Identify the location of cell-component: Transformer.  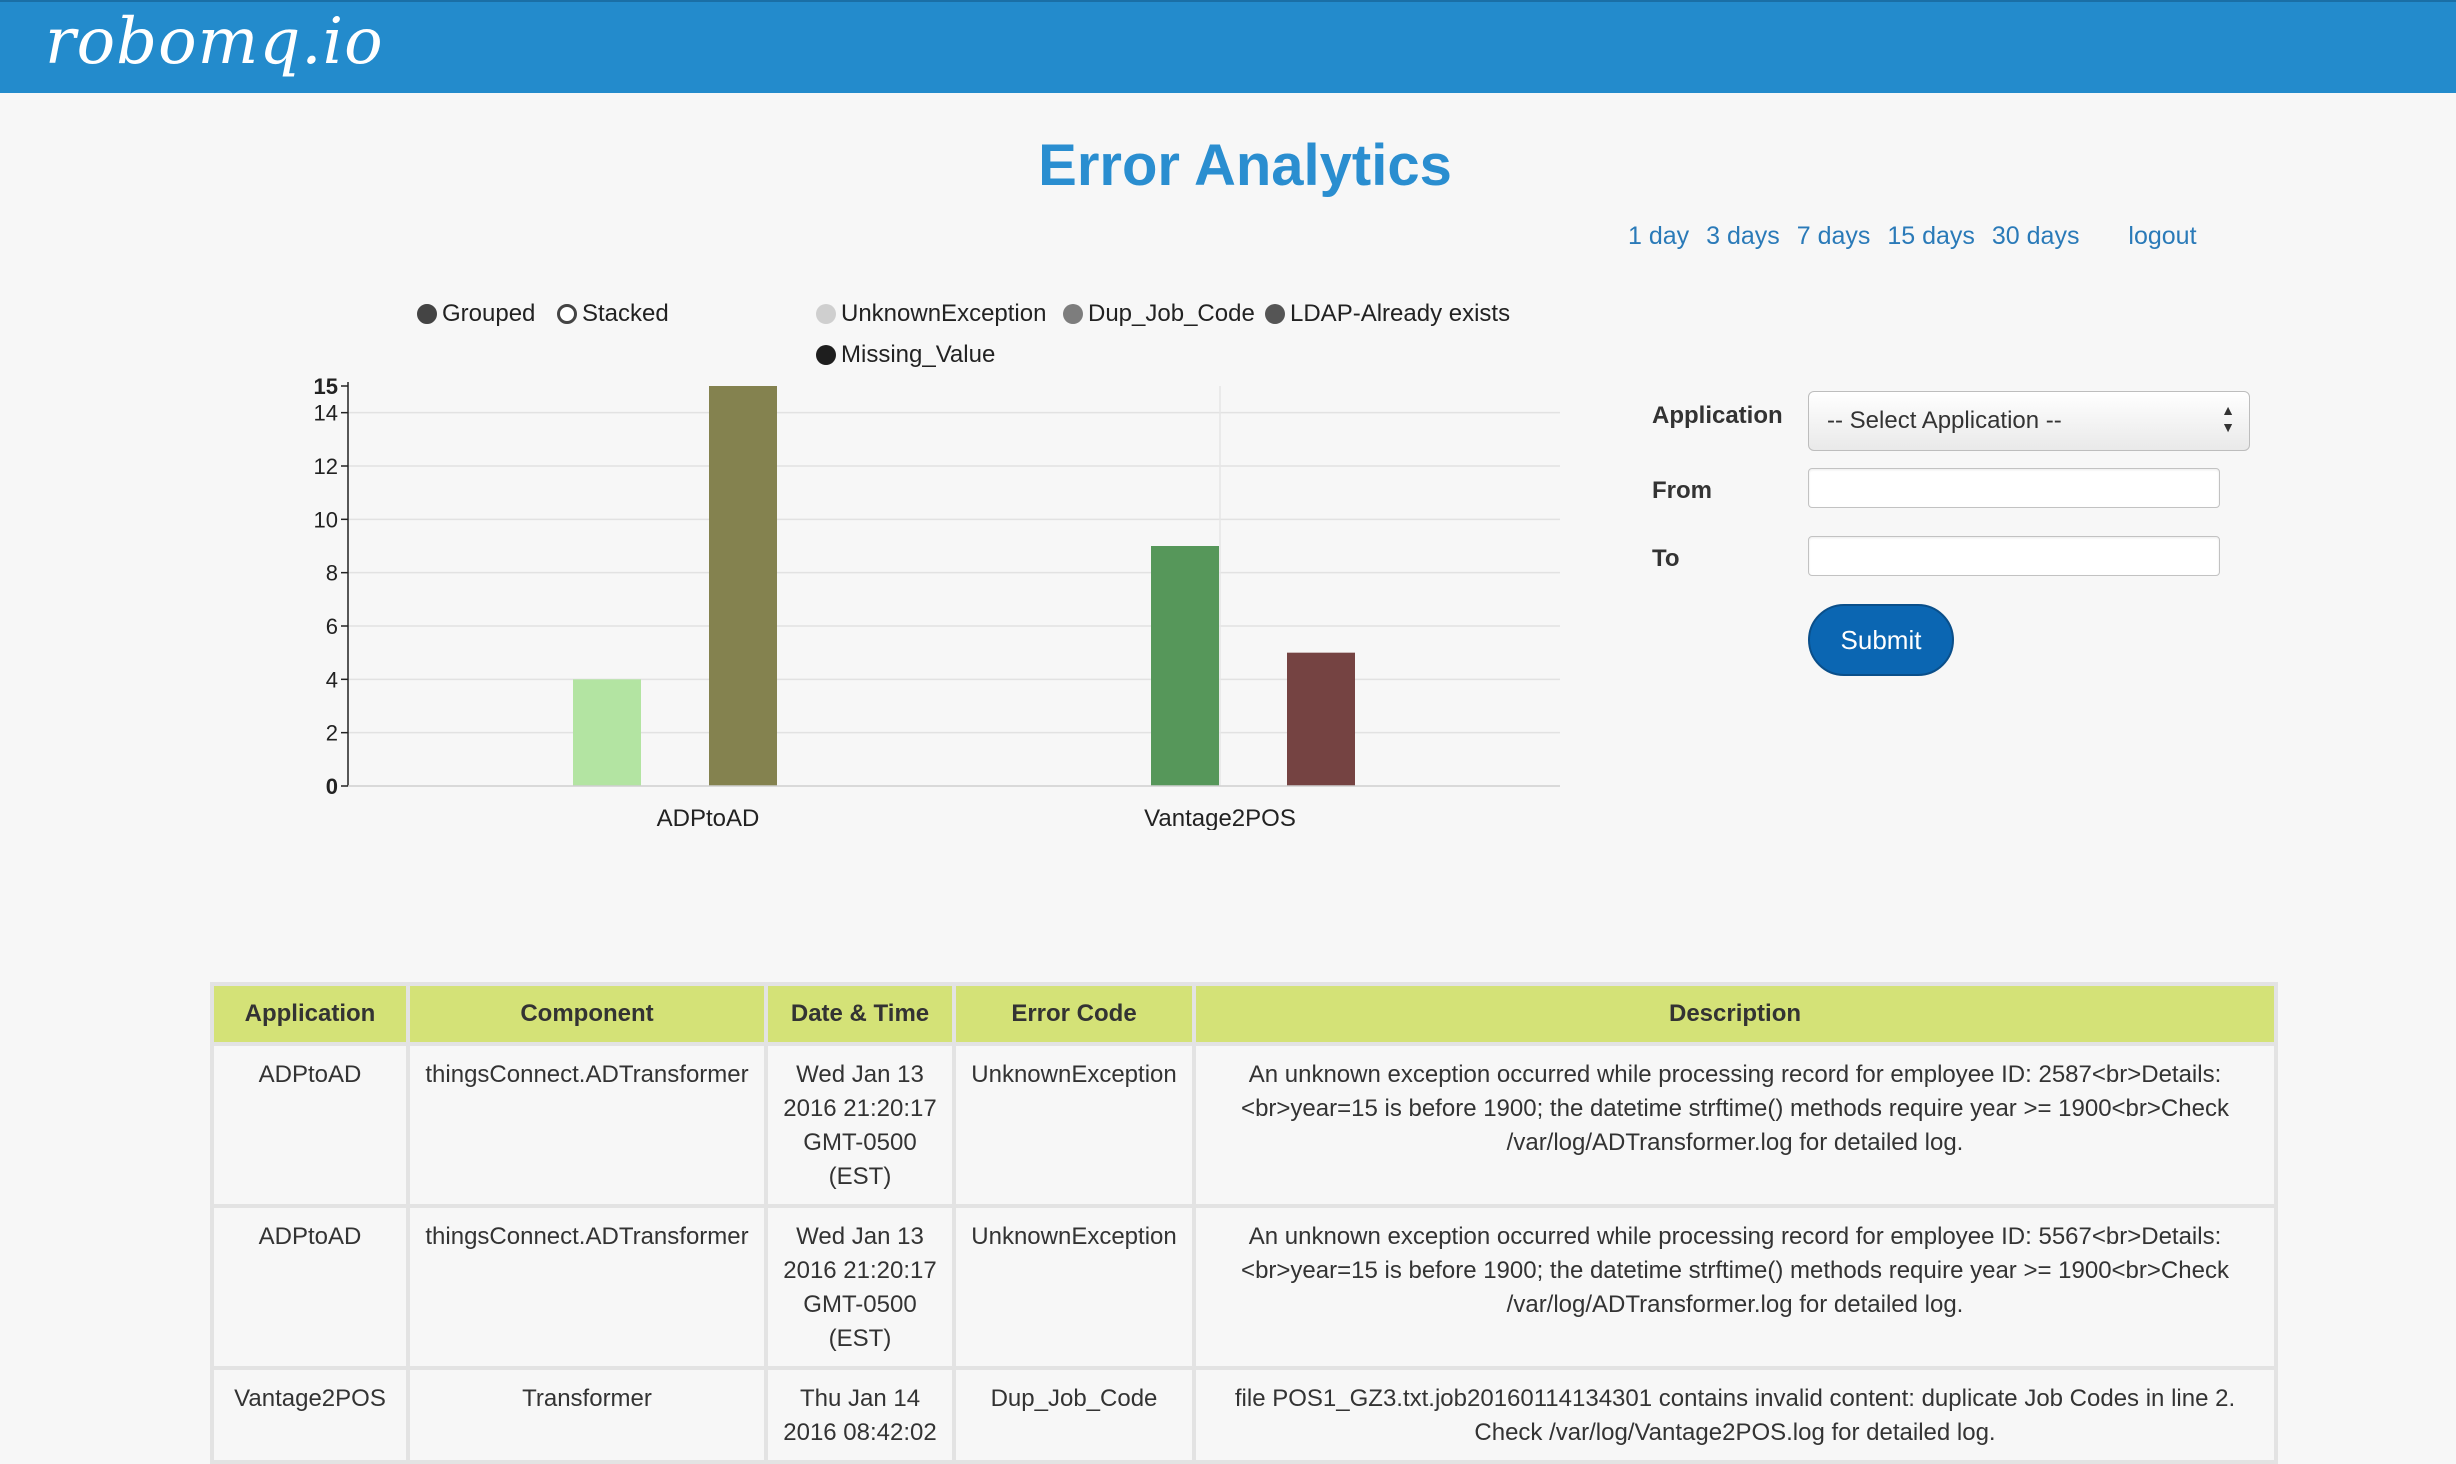
(587, 1415).